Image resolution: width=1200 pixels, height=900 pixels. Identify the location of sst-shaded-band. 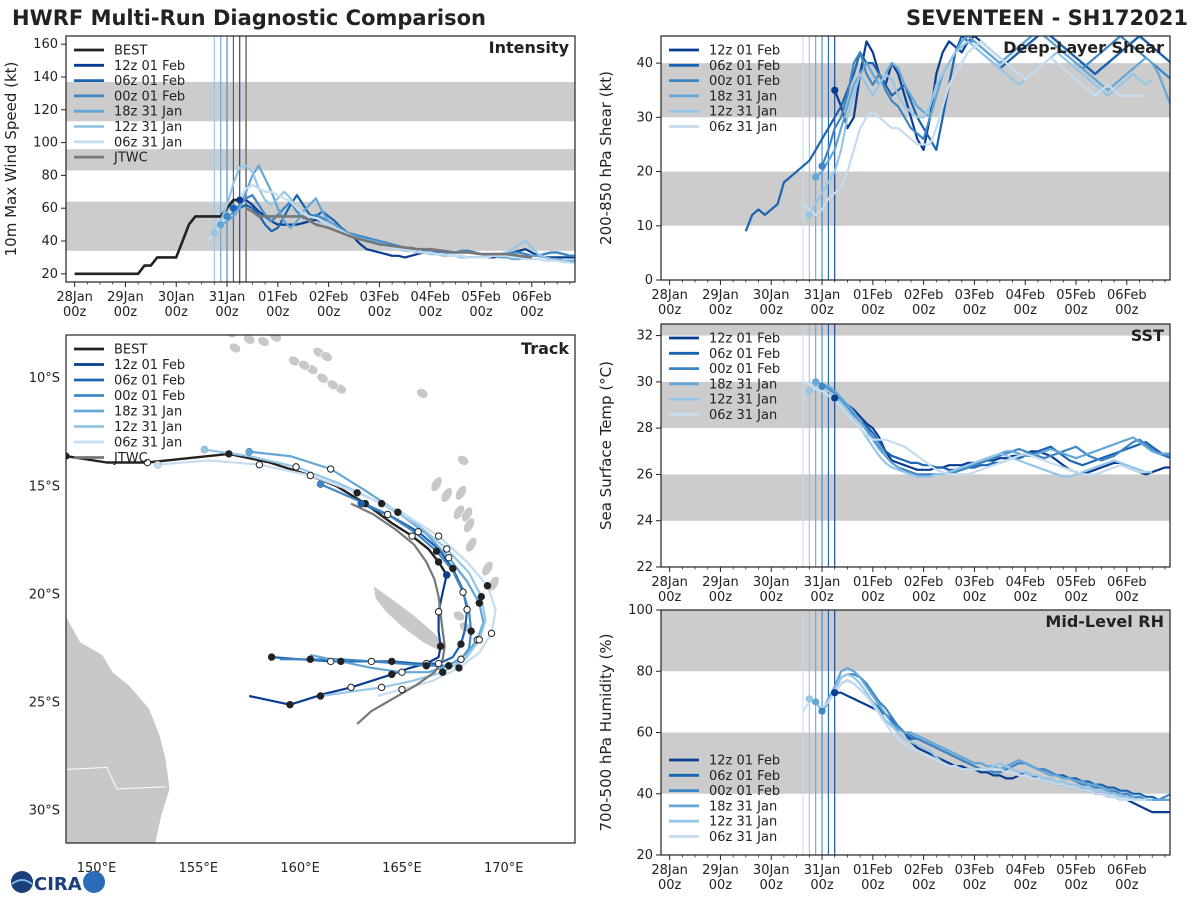
(915, 330).